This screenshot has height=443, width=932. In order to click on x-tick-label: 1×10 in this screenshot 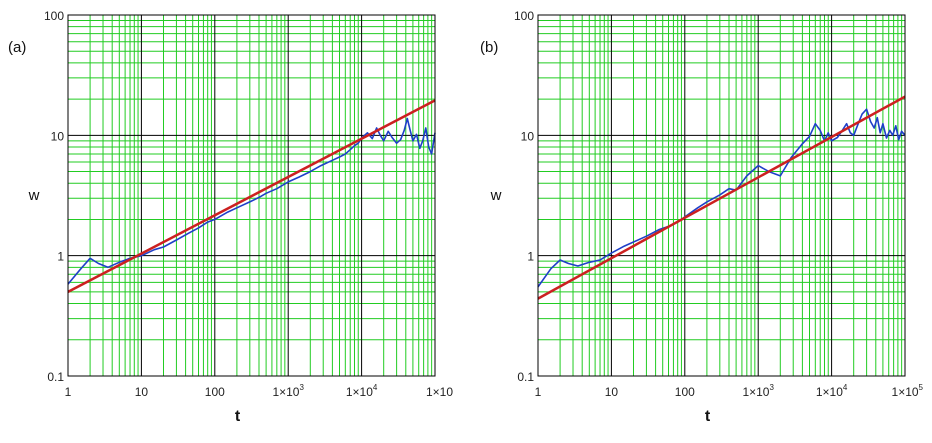, I will do `click(439, 392)`.